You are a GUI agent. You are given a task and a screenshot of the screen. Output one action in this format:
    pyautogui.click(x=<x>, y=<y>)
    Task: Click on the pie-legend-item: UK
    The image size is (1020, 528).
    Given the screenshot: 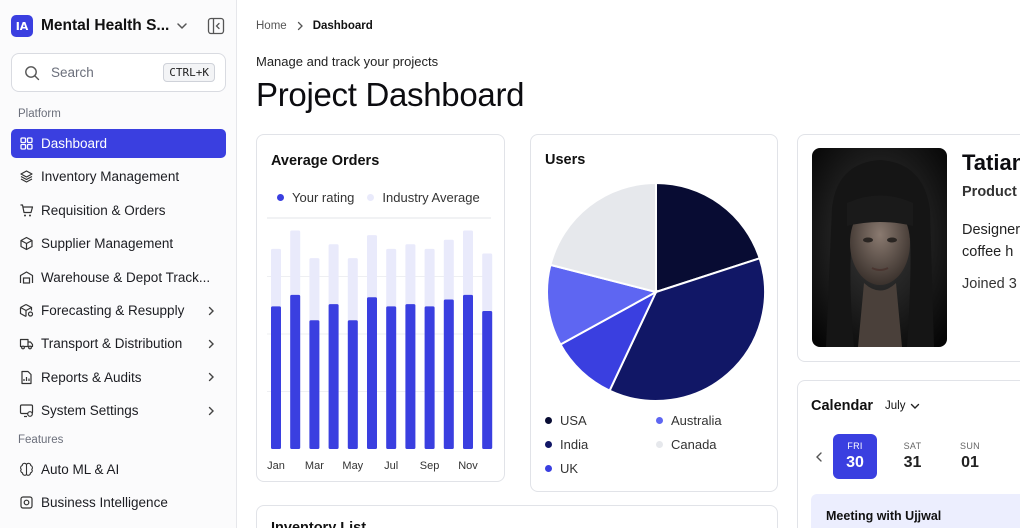 What is the action you would take?
    pyautogui.click(x=561, y=468)
    